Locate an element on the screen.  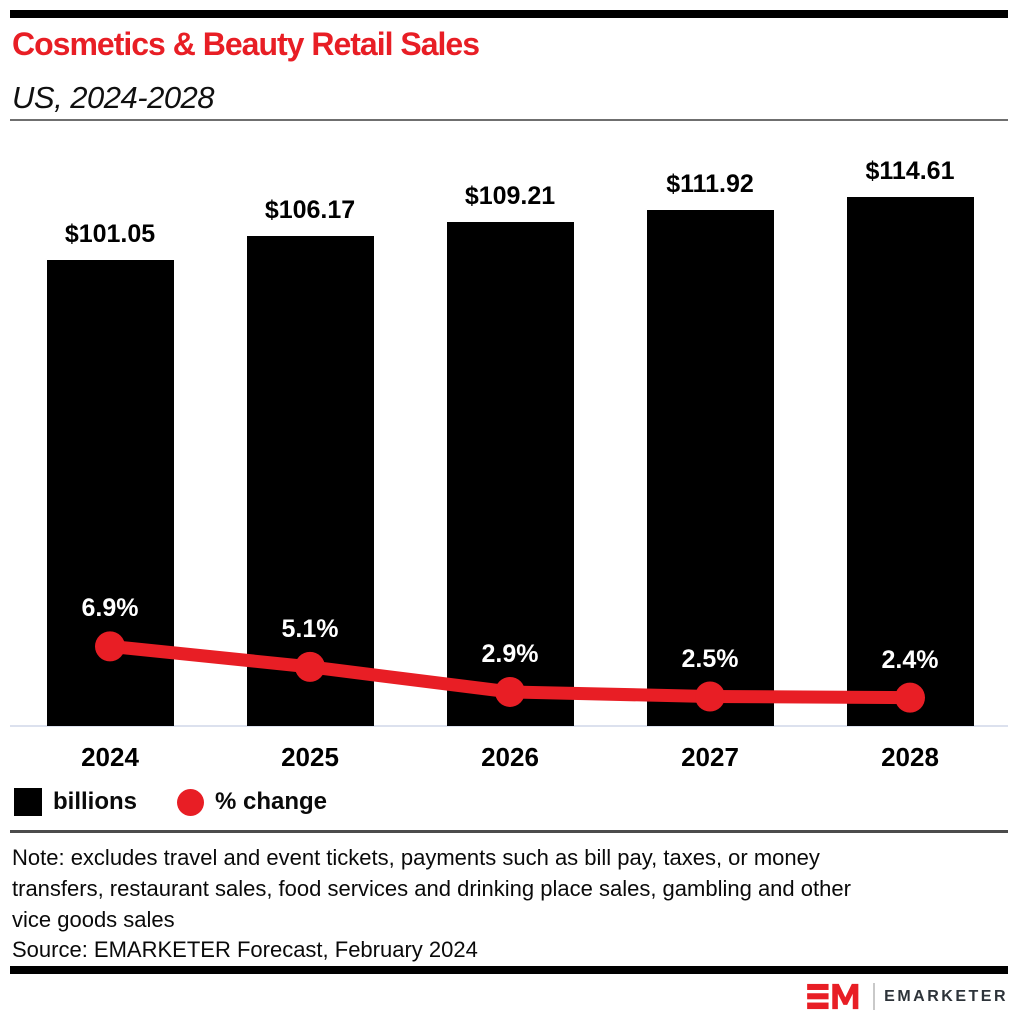
em-logo-icon is located at coordinates (833, 996).